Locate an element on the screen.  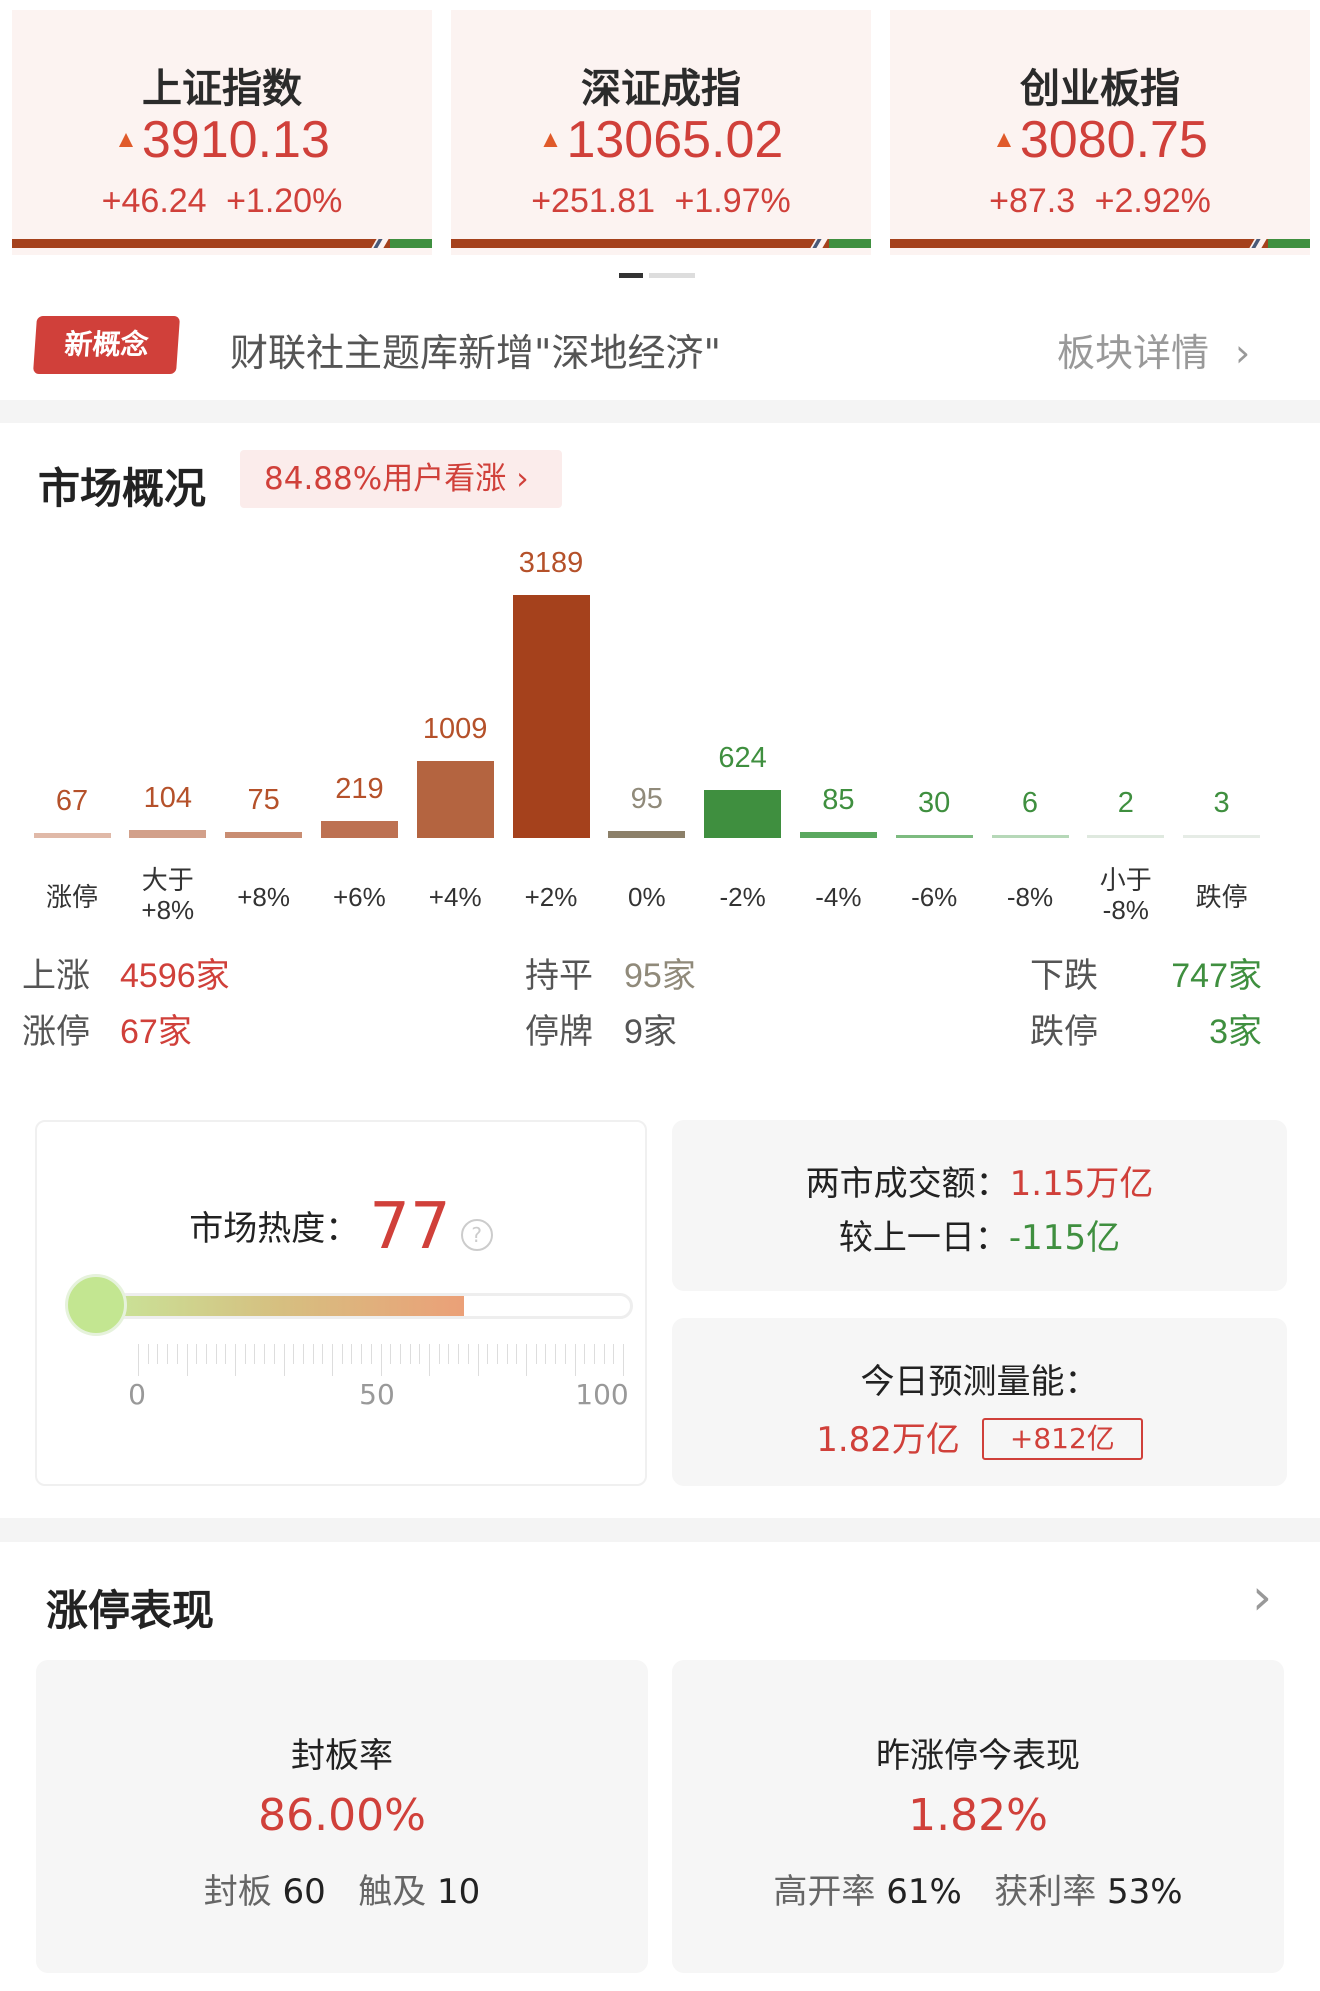
touched-label: 触及 is located at coordinates (392, 1892).